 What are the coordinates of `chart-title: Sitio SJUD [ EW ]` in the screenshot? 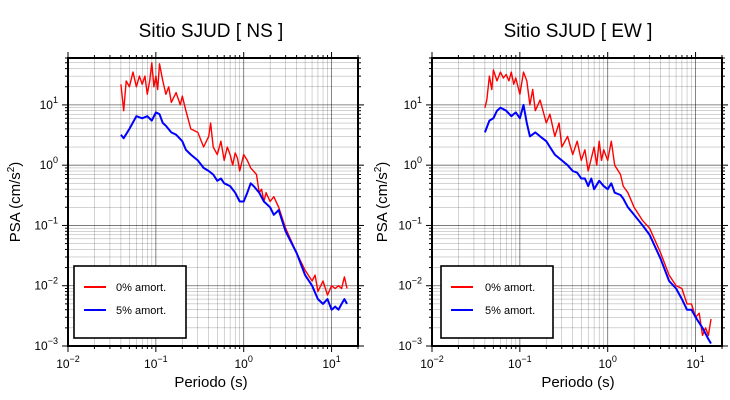 It's located at (578, 31).